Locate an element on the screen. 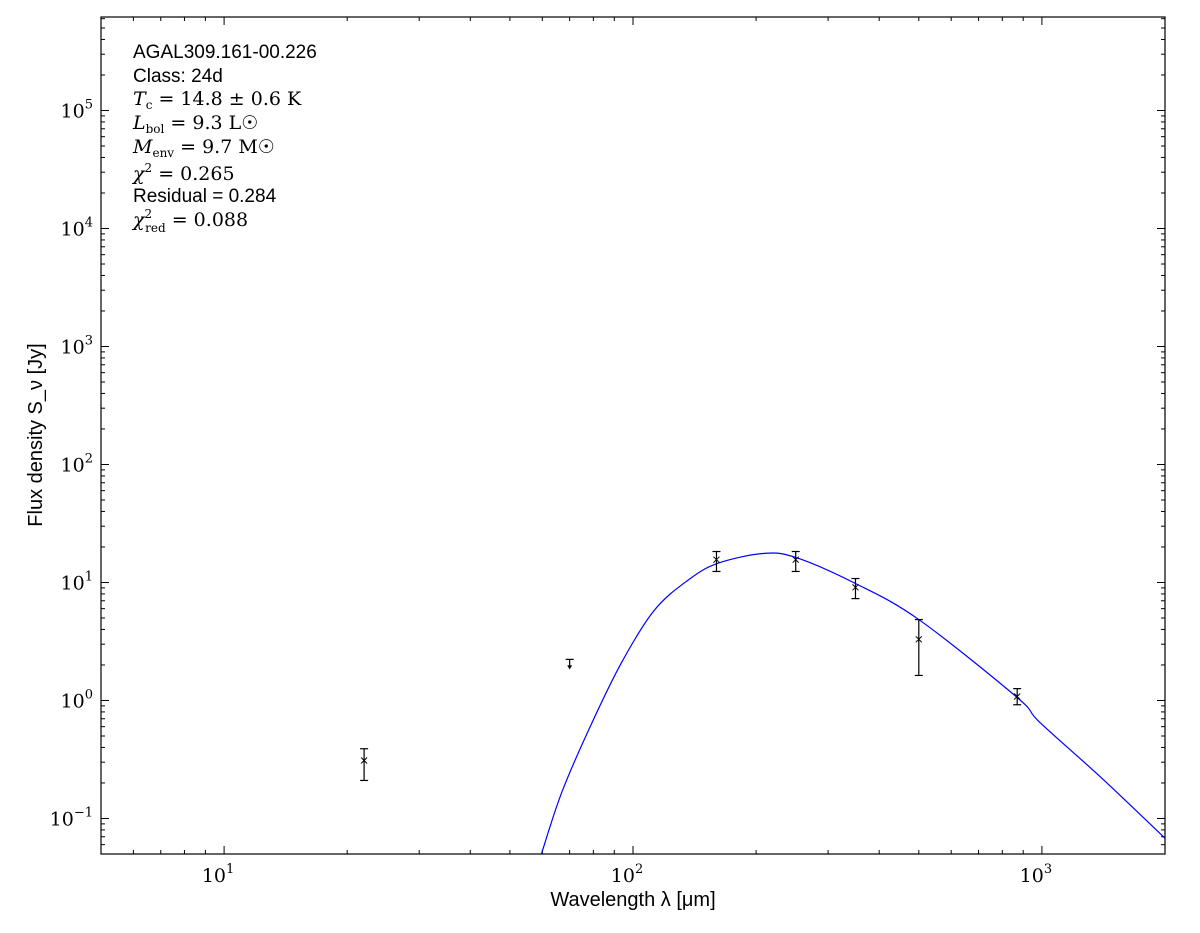 The image size is (1200, 933). chi2-label: χ2 = 0.265 is located at coordinates (183, 173).